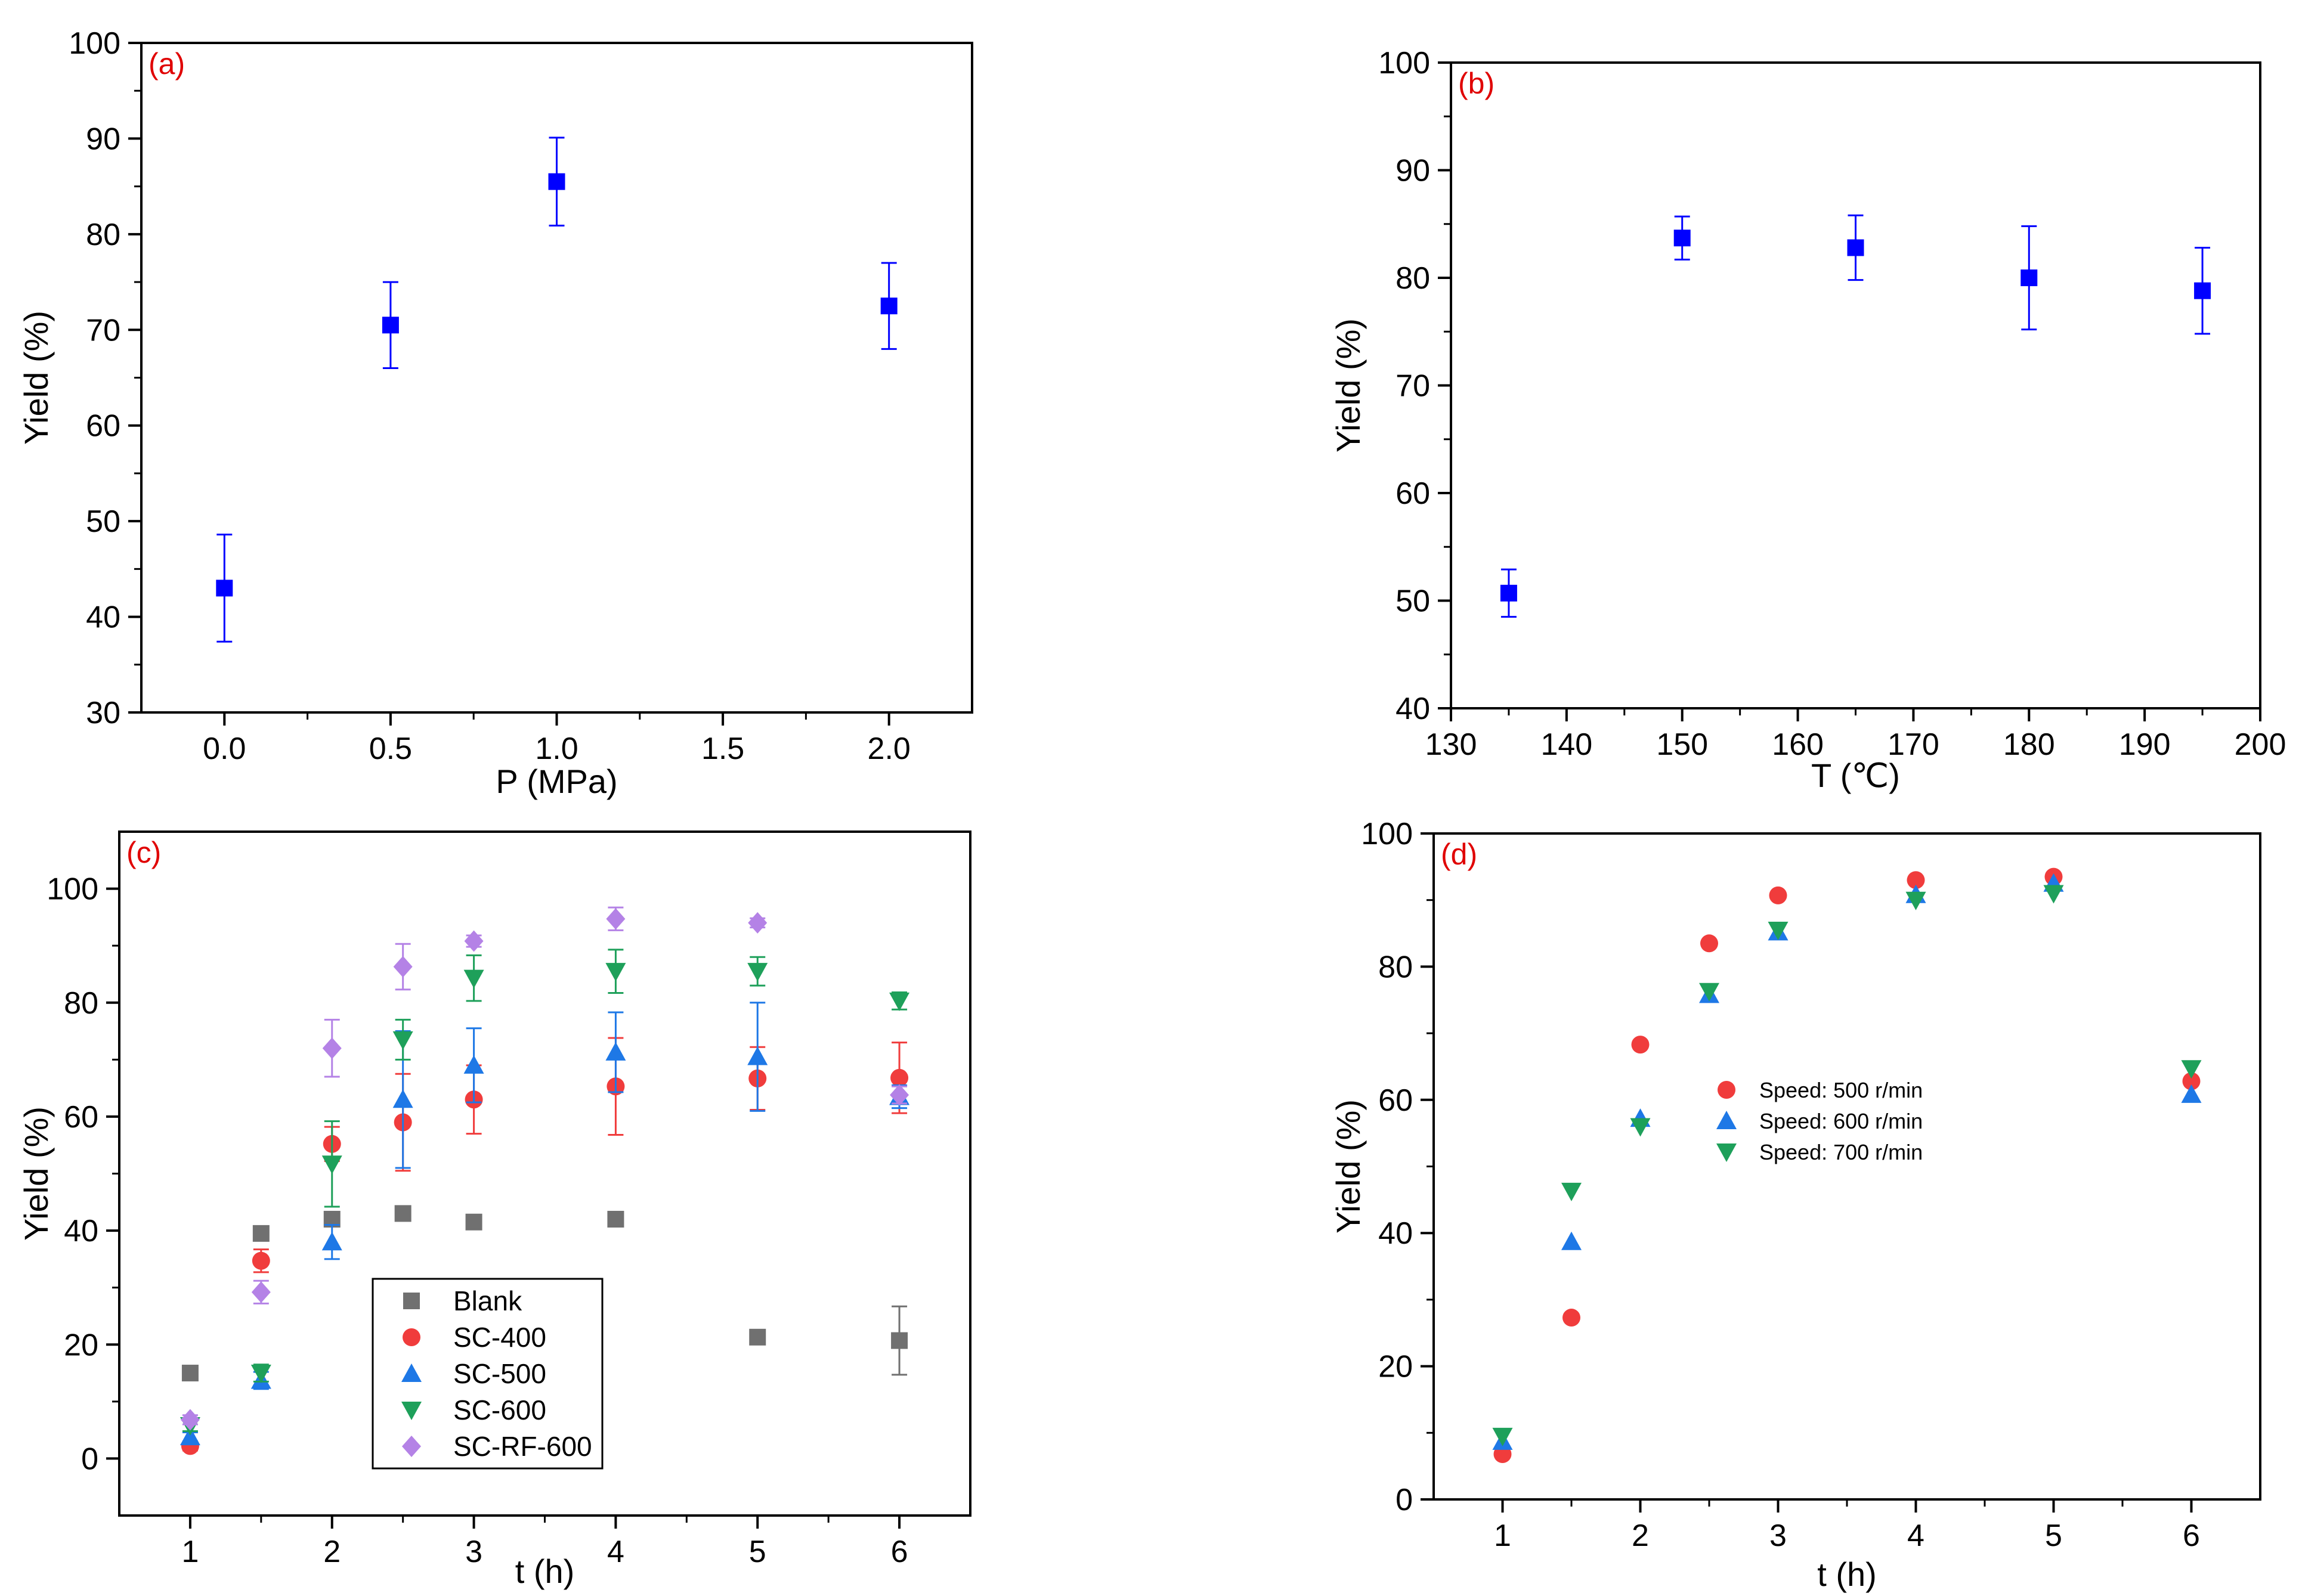  What do you see at coordinates (89, 1459) in the screenshot?
I see `y-tick-label: 0` at bounding box center [89, 1459].